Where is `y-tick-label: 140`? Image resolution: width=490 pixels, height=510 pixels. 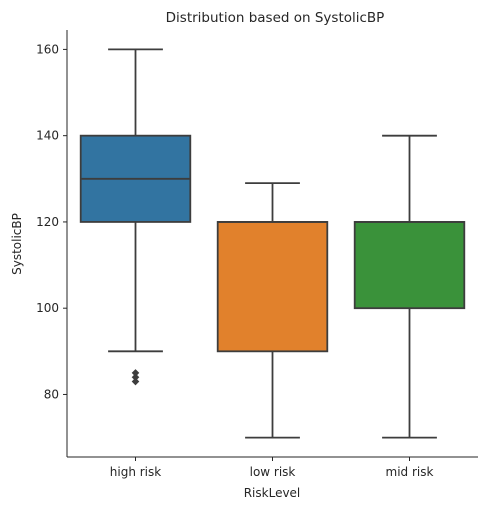
y-tick-label: 140 is located at coordinates (47, 136).